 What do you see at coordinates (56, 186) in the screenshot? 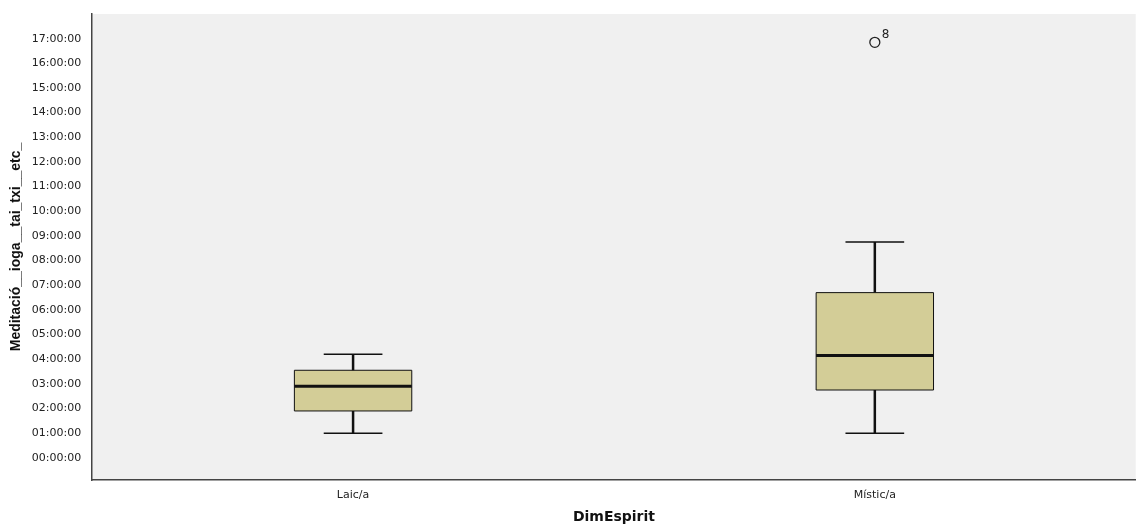
I see `y-tick-label: 11:00:00` at bounding box center [56, 186].